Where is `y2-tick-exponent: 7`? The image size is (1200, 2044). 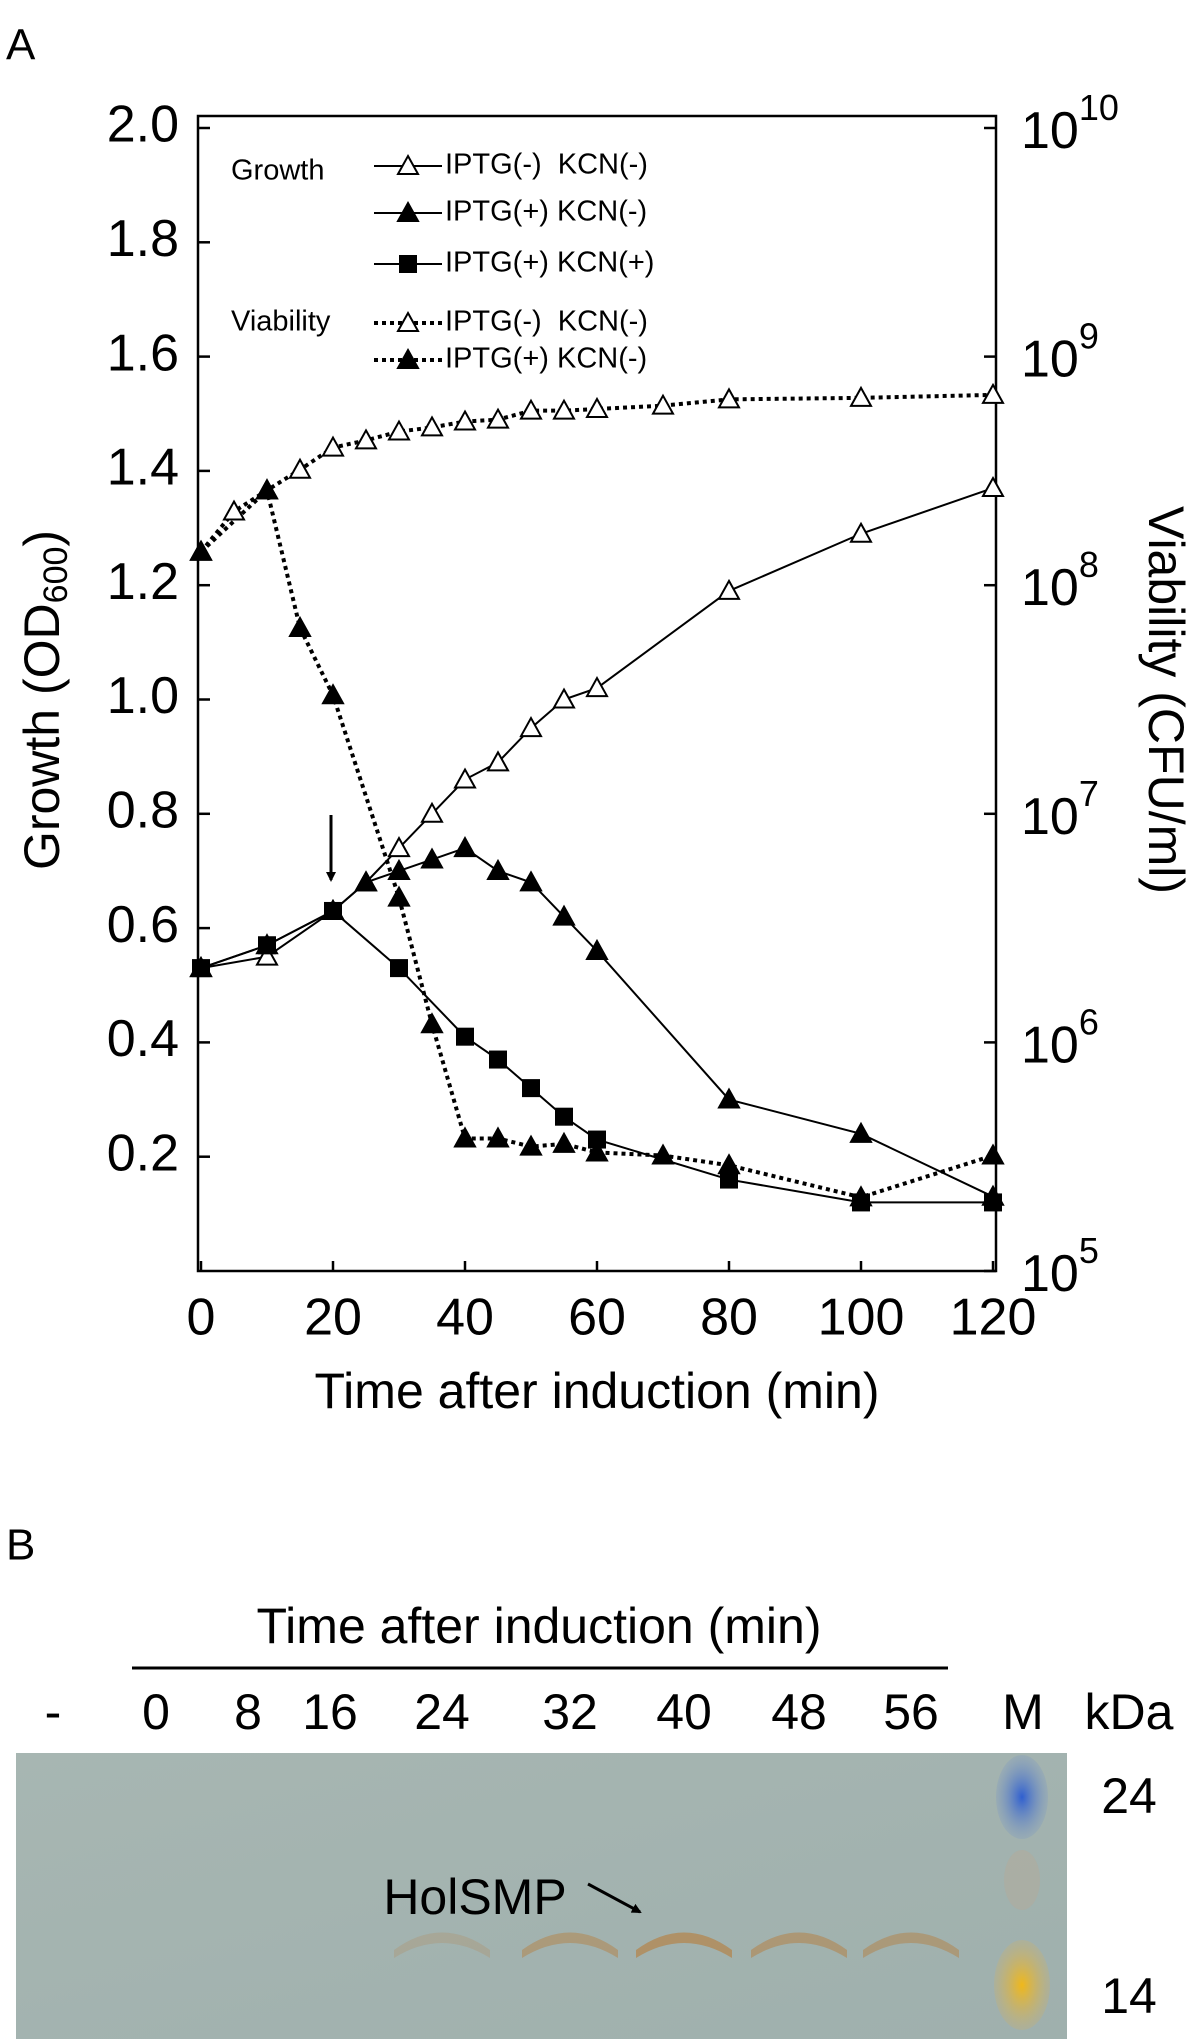
y2-tick-exponent: 7 is located at coordinates (1089, 792).